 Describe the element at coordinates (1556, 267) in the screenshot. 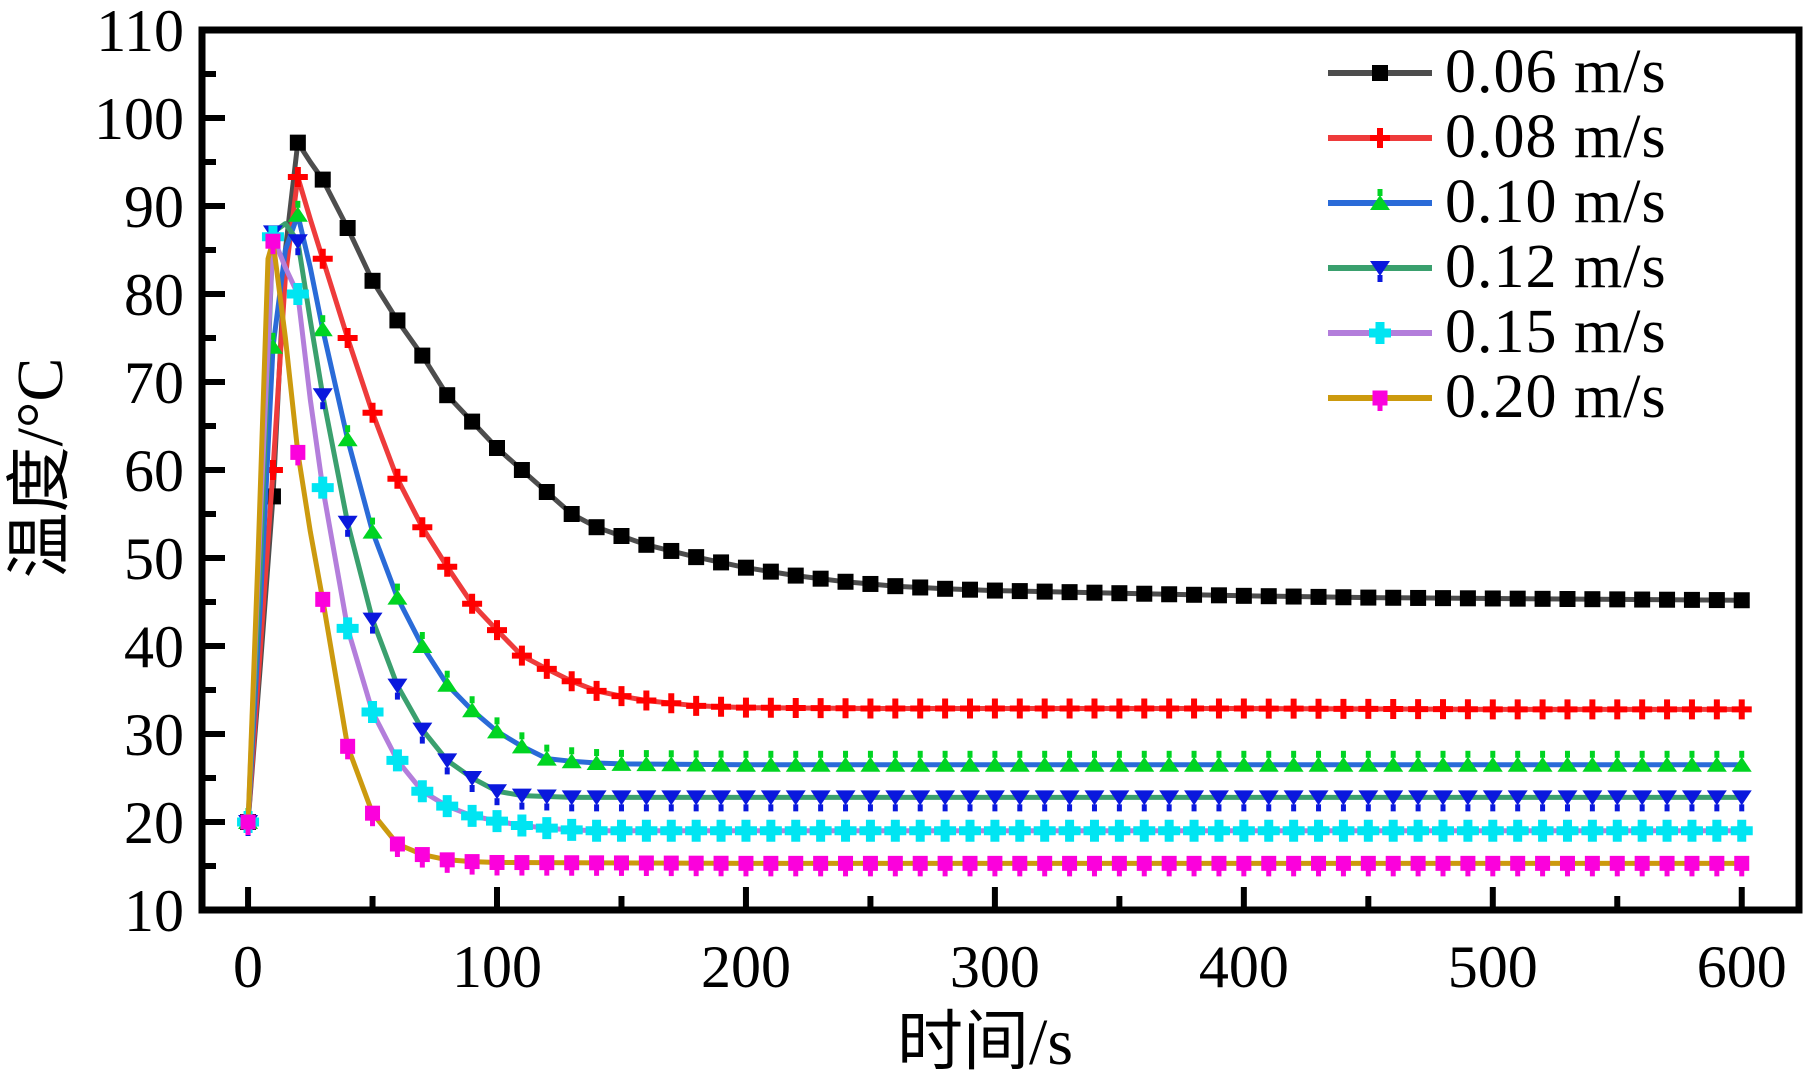

I see `legend-label-012: 0.12 m/s` at that location.